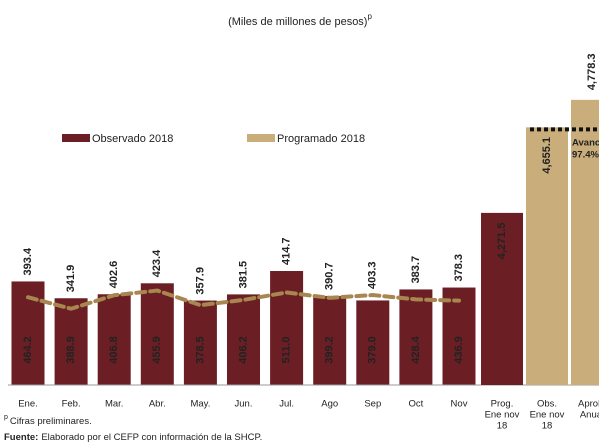 The image size is (599, 445). I want to click on bar-value-label: 406.8, so click(114, 350).